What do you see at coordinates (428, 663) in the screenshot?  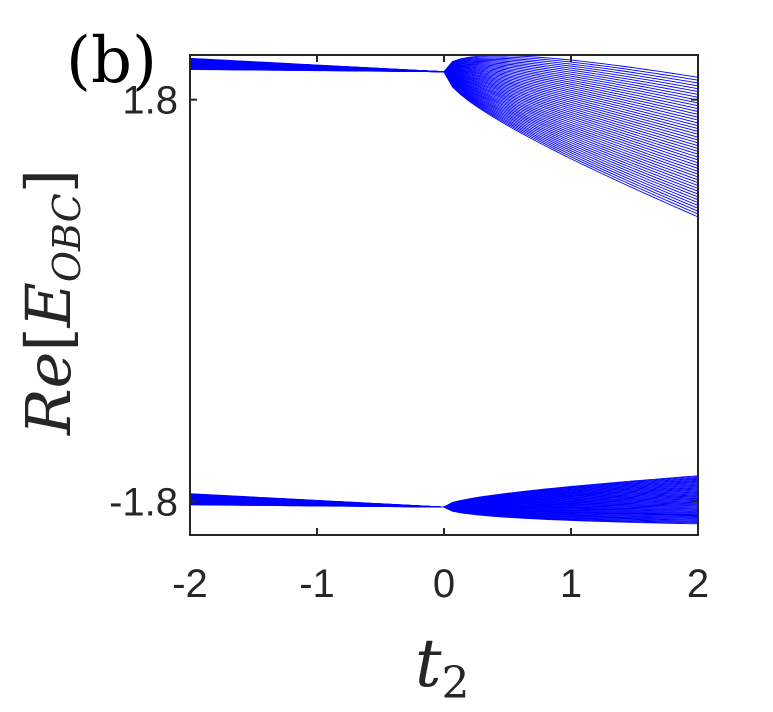 I see `x-axis-label-main: t` at bounding box center [428, 663].